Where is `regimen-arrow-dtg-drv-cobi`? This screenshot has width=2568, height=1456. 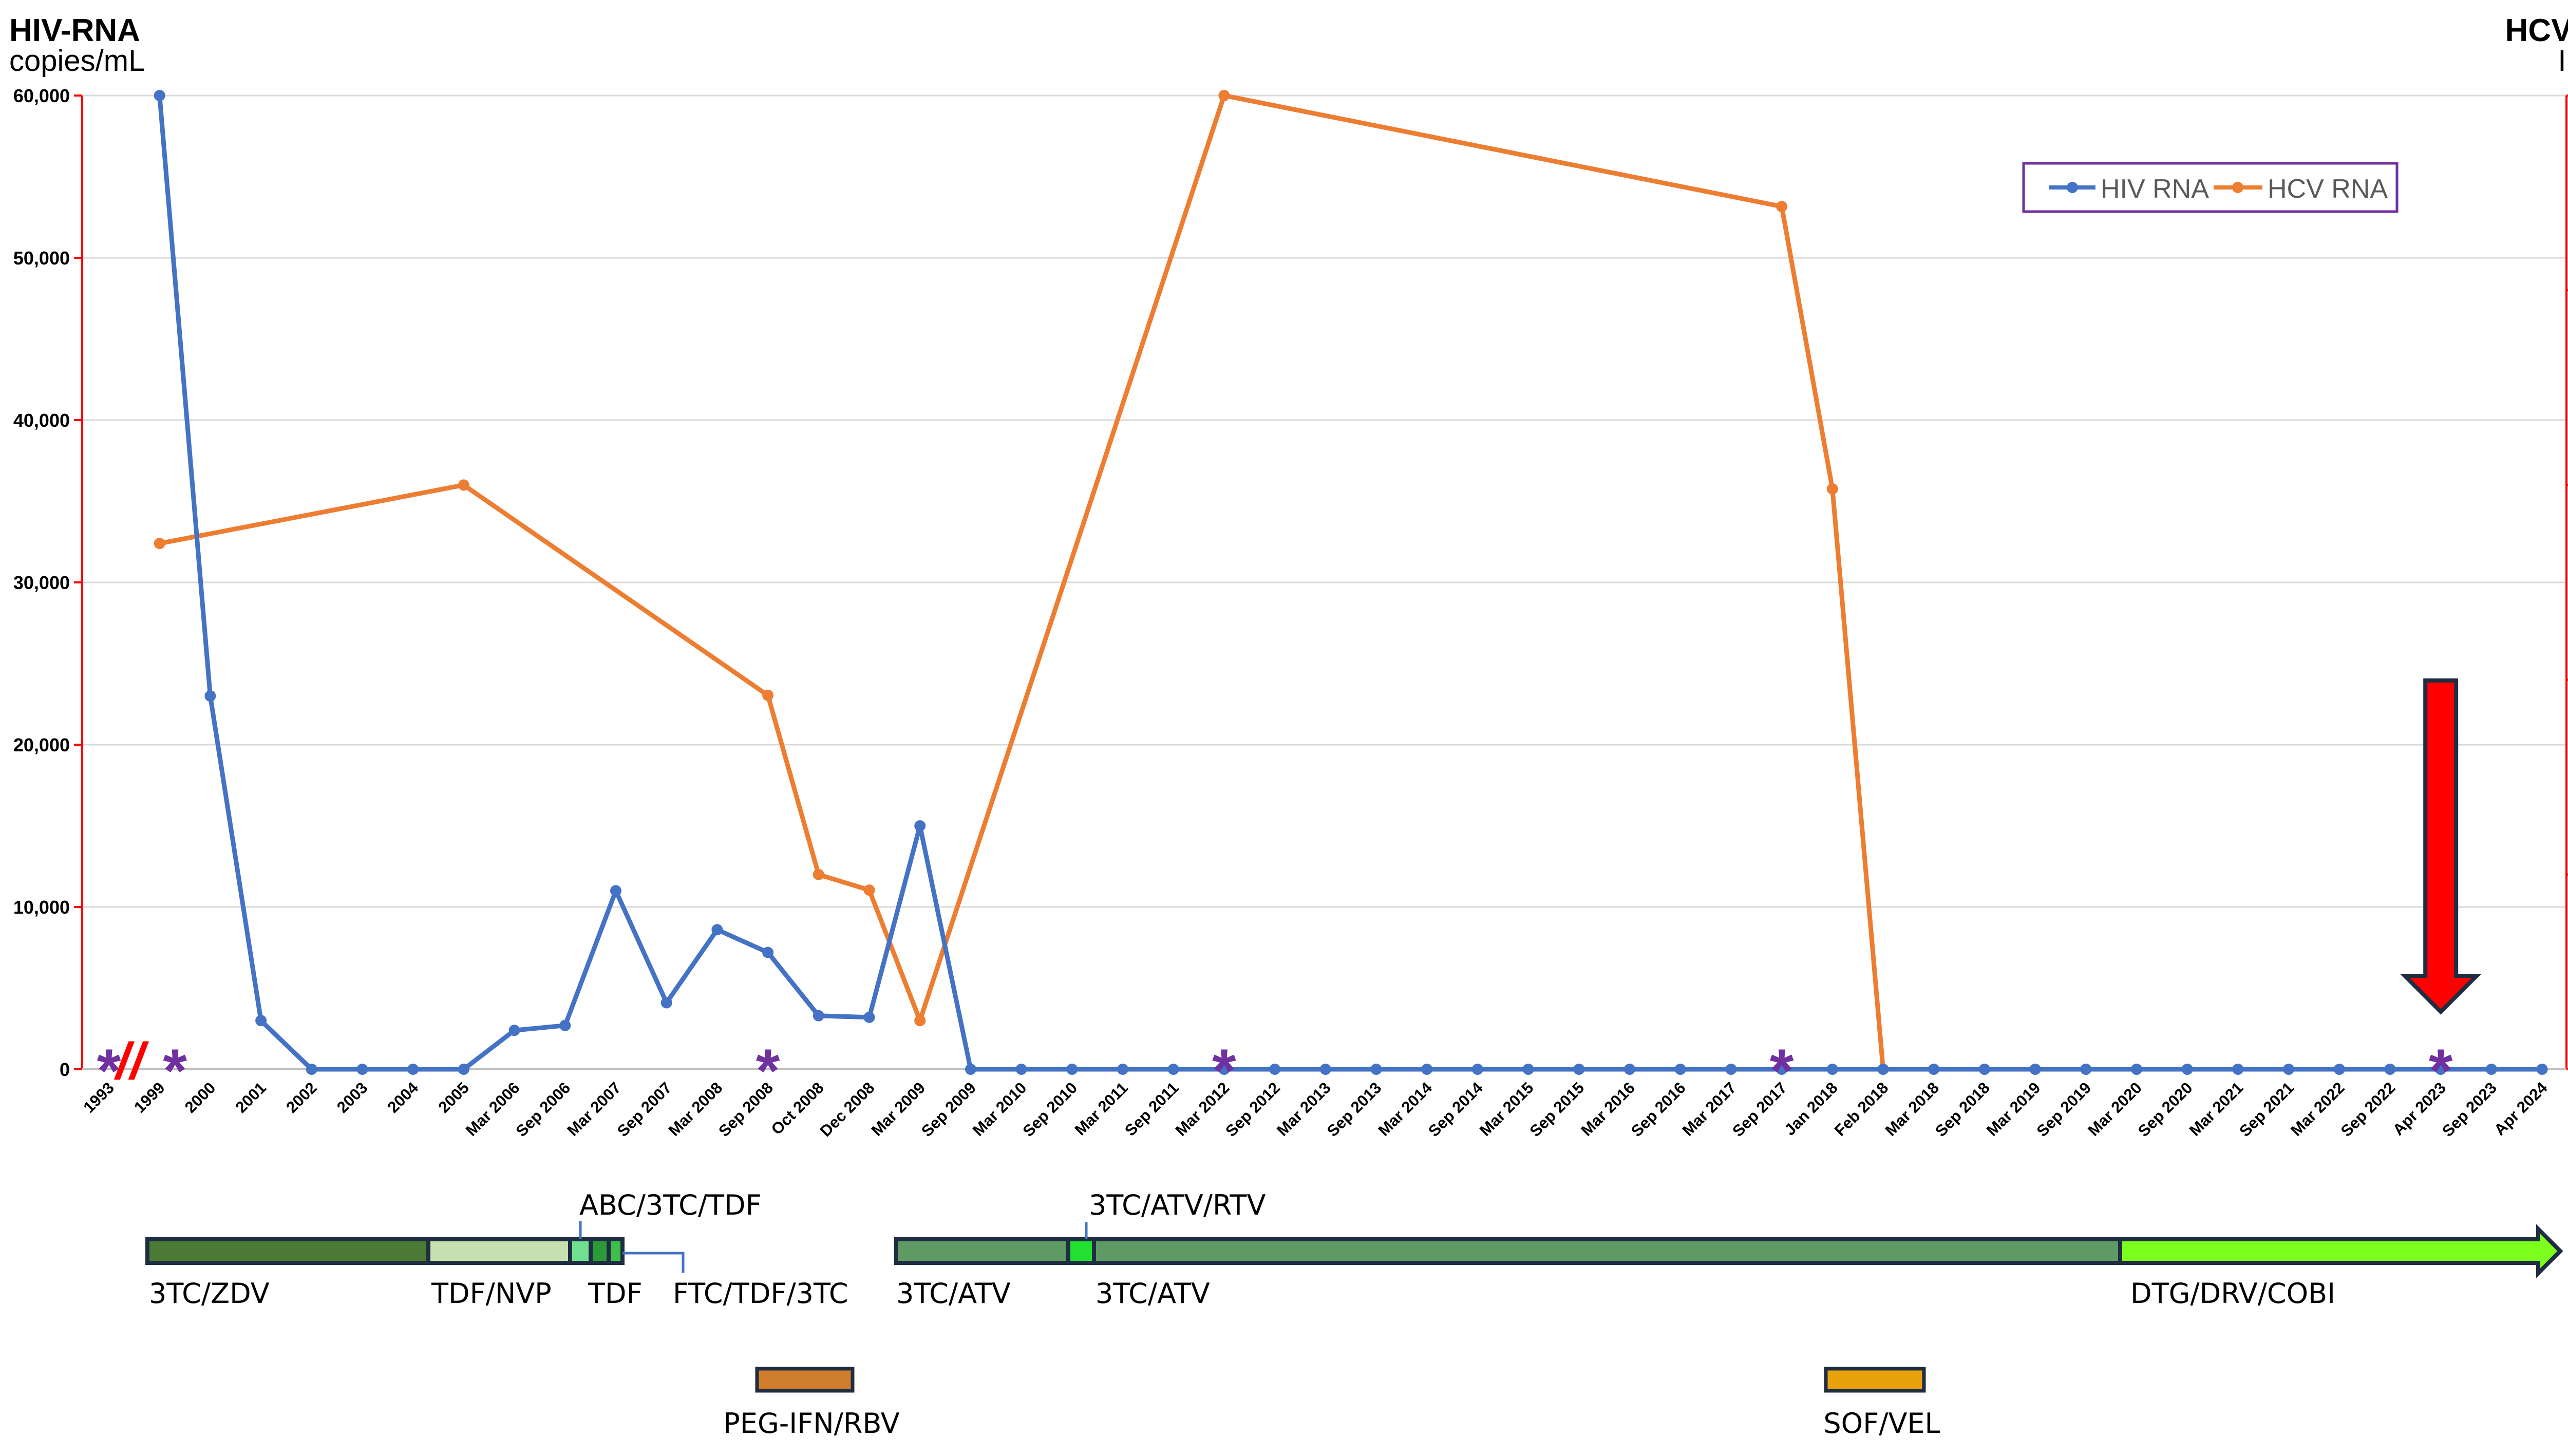 regimen-arrow-dtg-drv-cobi is located at coordinates (2340, 1251).